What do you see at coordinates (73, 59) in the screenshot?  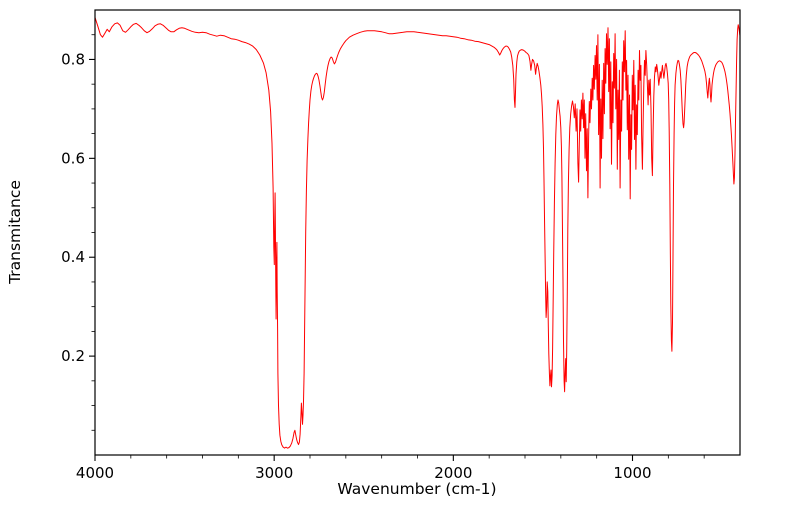 I see `y-tick-label: 0.8` at bounding box center [73, 59].